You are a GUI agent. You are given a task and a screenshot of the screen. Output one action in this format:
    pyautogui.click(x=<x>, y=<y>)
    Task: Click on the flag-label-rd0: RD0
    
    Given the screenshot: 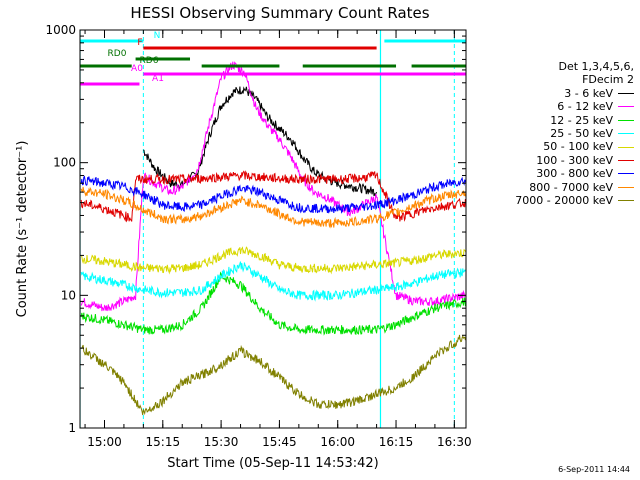 What is the action you would take?
    pyautogui.click(x=117, y=54)
    